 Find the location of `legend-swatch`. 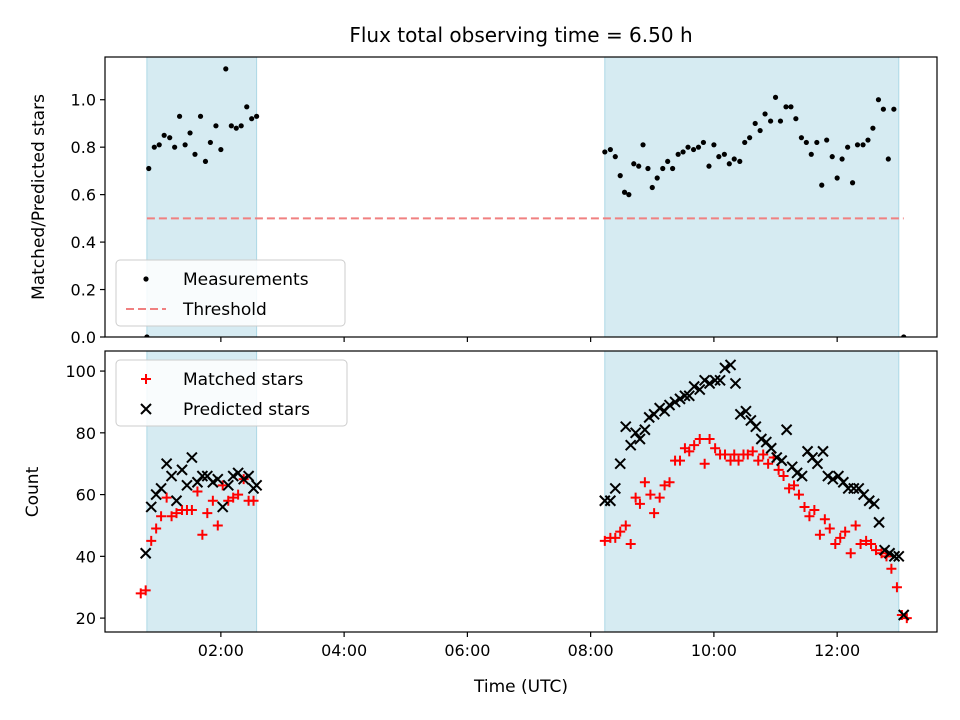

legend-swatch is located at coordinates (146, 279).